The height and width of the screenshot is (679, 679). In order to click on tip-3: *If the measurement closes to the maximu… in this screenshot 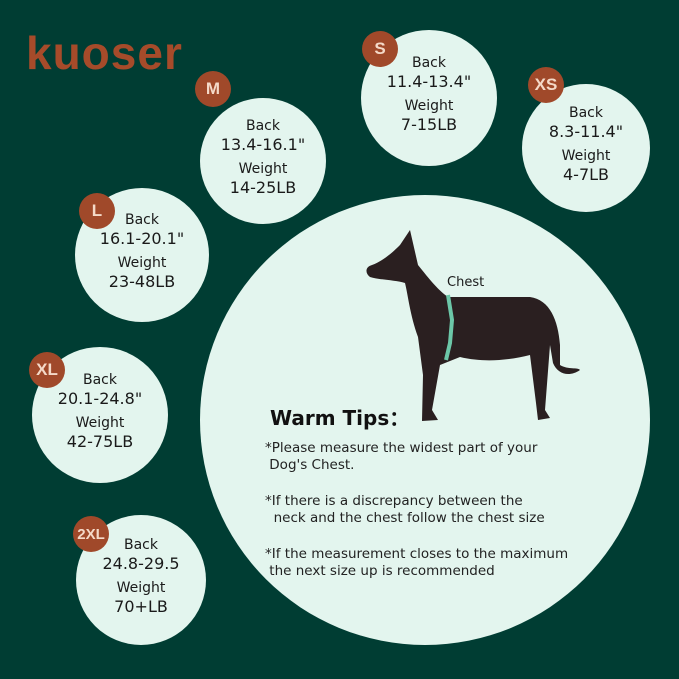, I will do `click(417, 562)`.